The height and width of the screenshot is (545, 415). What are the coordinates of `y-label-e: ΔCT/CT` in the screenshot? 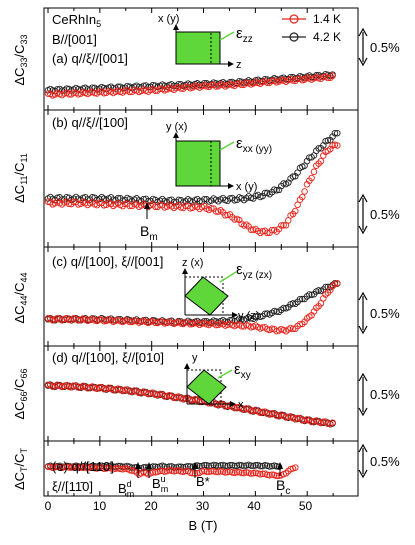 It's located at (20, 468).